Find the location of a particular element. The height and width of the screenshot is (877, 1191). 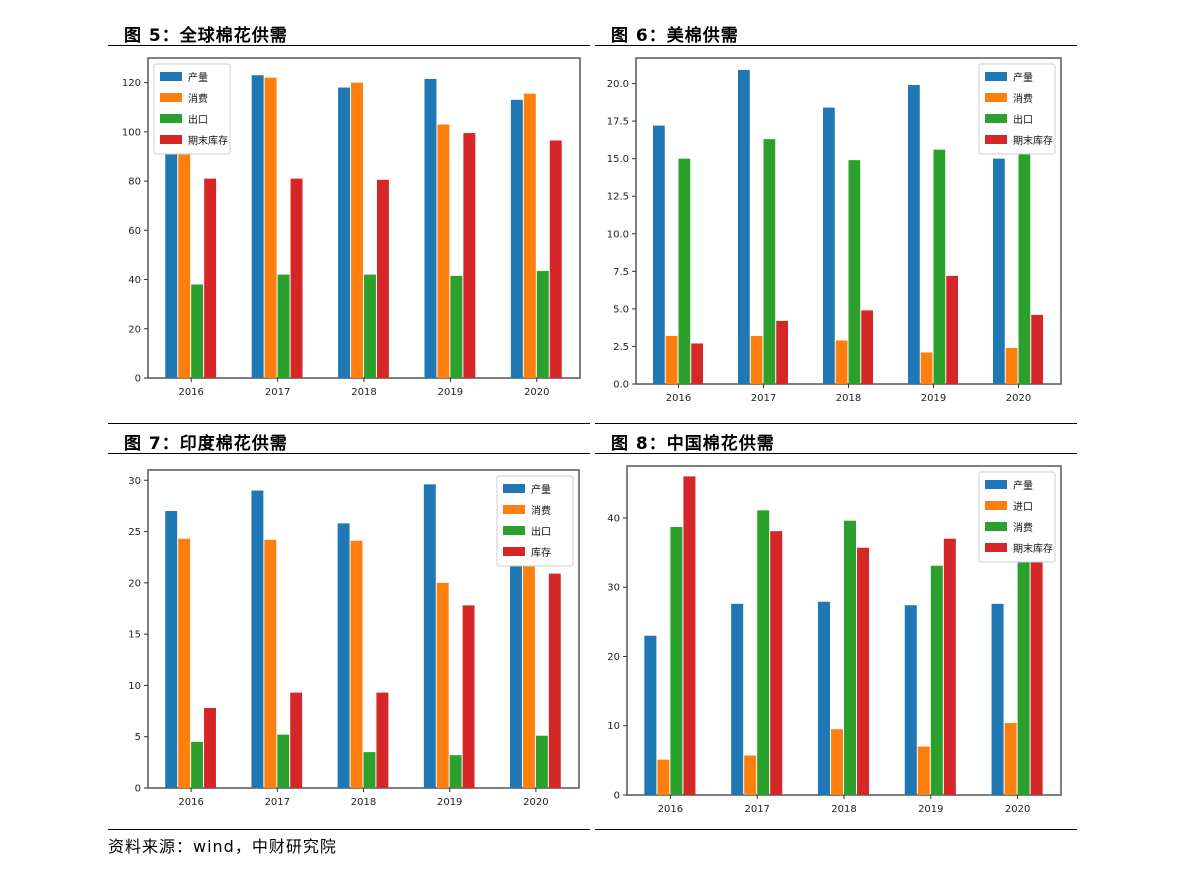

bar-india-2016-s3 is located at coordinates (210, 747).